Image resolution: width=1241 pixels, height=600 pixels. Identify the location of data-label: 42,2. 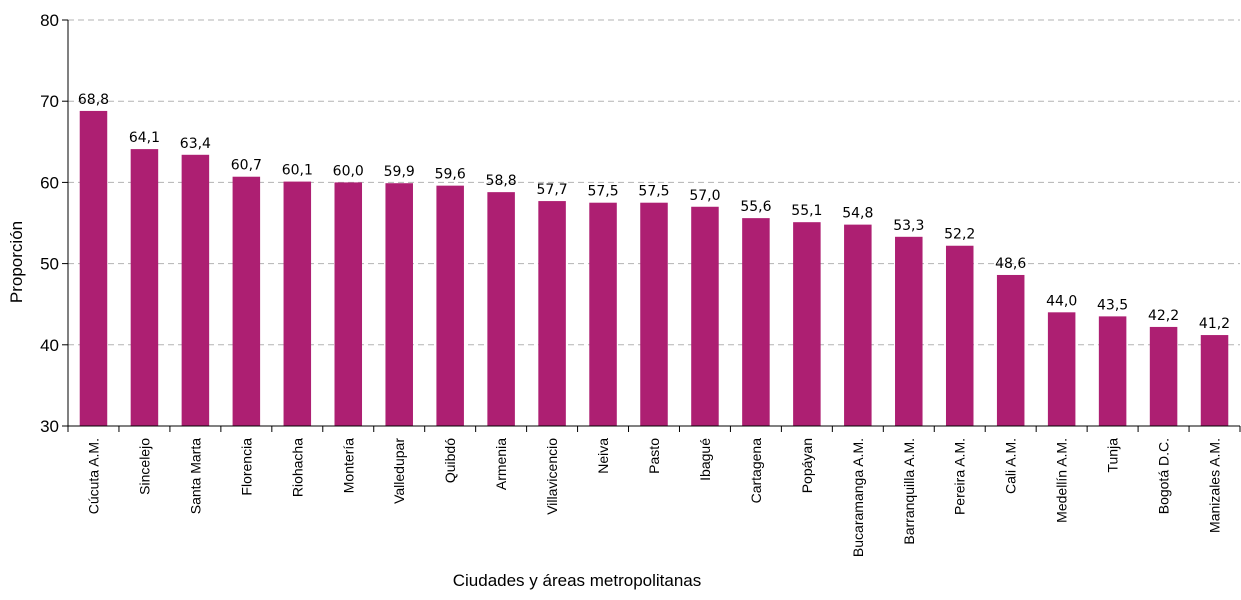
(1163, 316).